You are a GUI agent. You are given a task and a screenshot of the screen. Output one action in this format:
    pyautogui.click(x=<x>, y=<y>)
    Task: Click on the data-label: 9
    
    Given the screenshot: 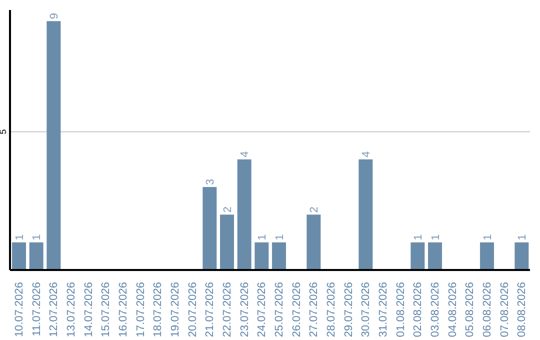 What is the action you would take?
    pyautogui.click(x=54, y=16)
    